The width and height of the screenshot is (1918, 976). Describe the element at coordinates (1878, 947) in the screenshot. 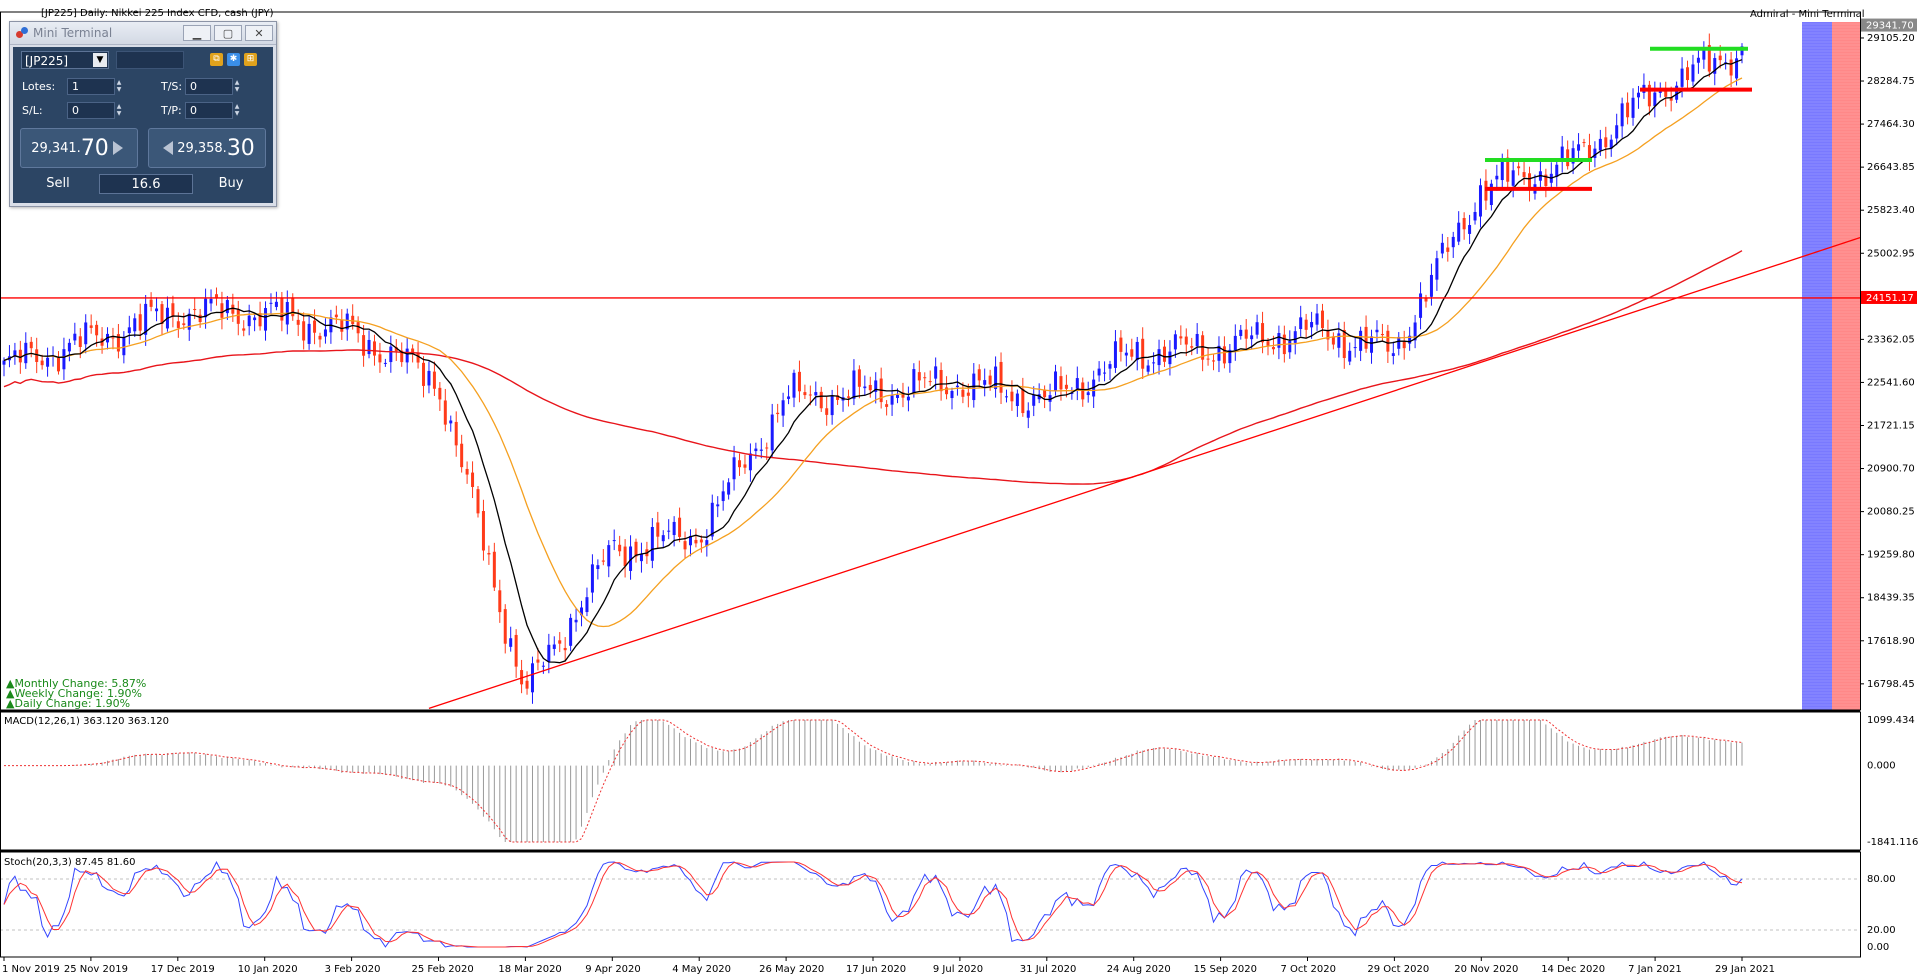

I see `stoch-scale-label: 0.00` at that location.